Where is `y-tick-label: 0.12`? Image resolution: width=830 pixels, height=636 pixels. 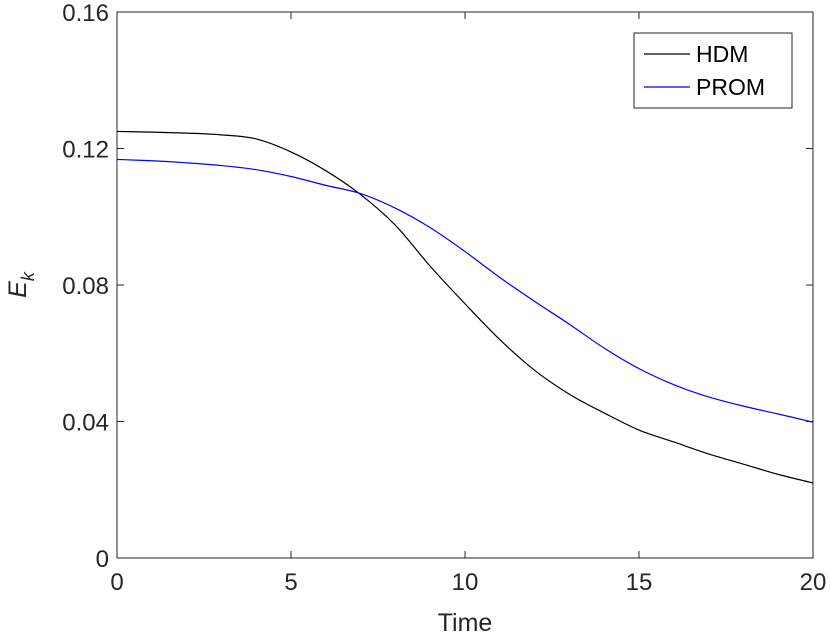
y-tick-label: 0.12 is located at coordinates (85, 150).